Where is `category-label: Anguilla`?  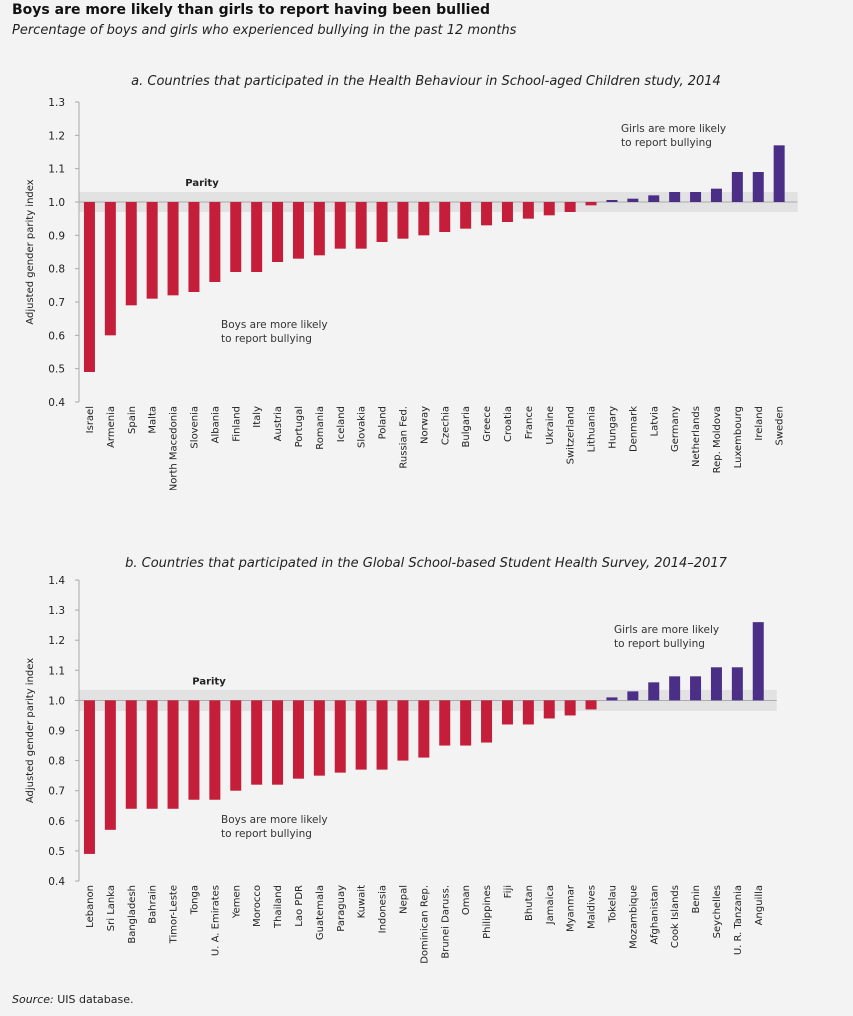 category-label: Anguilla is located at coordinates (759, 905).